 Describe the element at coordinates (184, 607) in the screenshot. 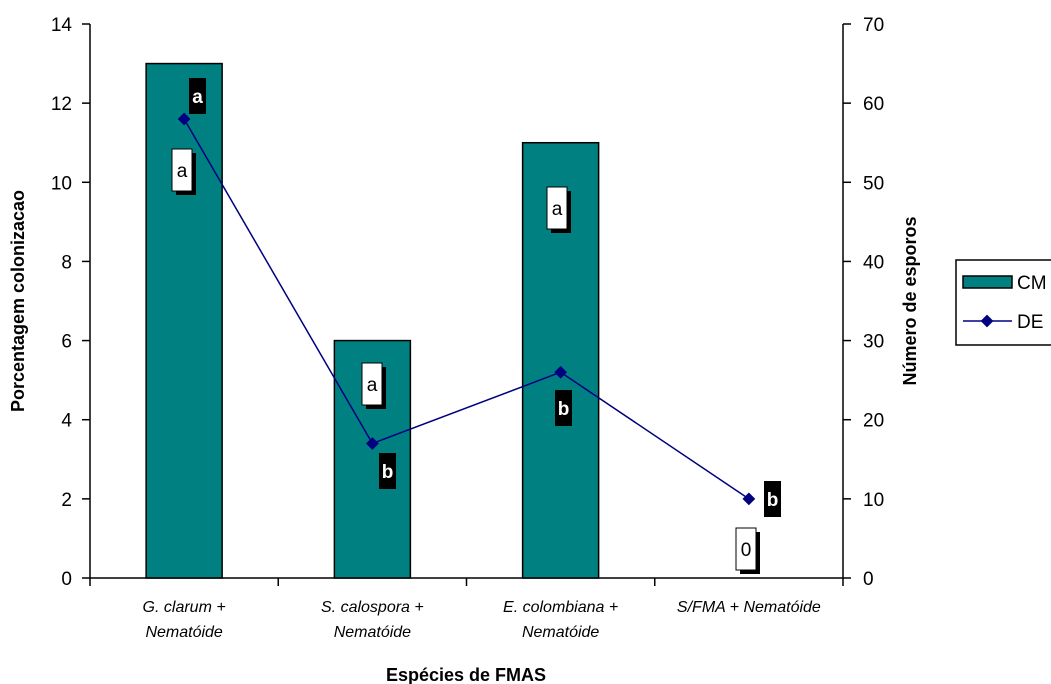

I see `x-category-label: G. clarum +` at that location.